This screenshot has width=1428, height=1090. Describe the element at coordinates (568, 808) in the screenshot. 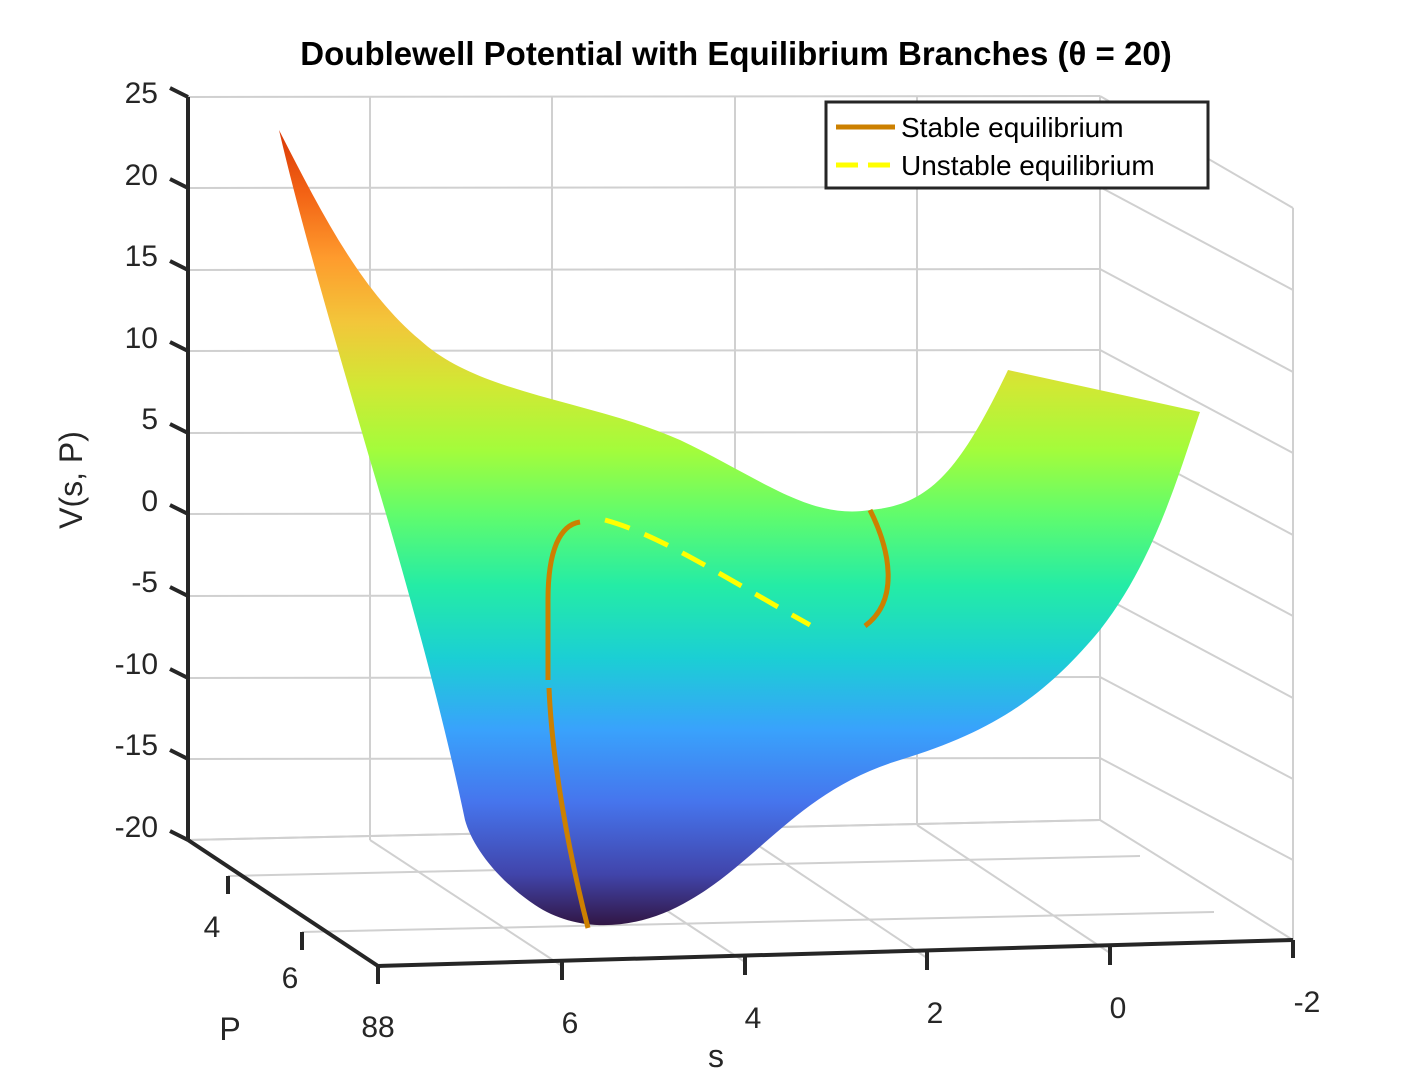

I see `stable-branch-lower` at that location.